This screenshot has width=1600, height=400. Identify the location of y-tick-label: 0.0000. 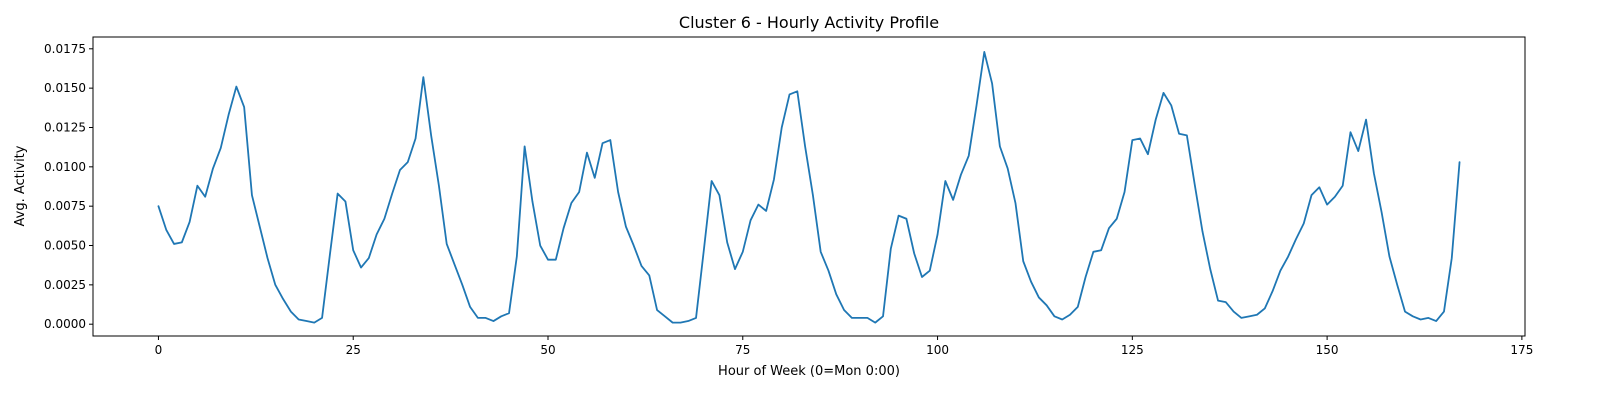
(65, 324).